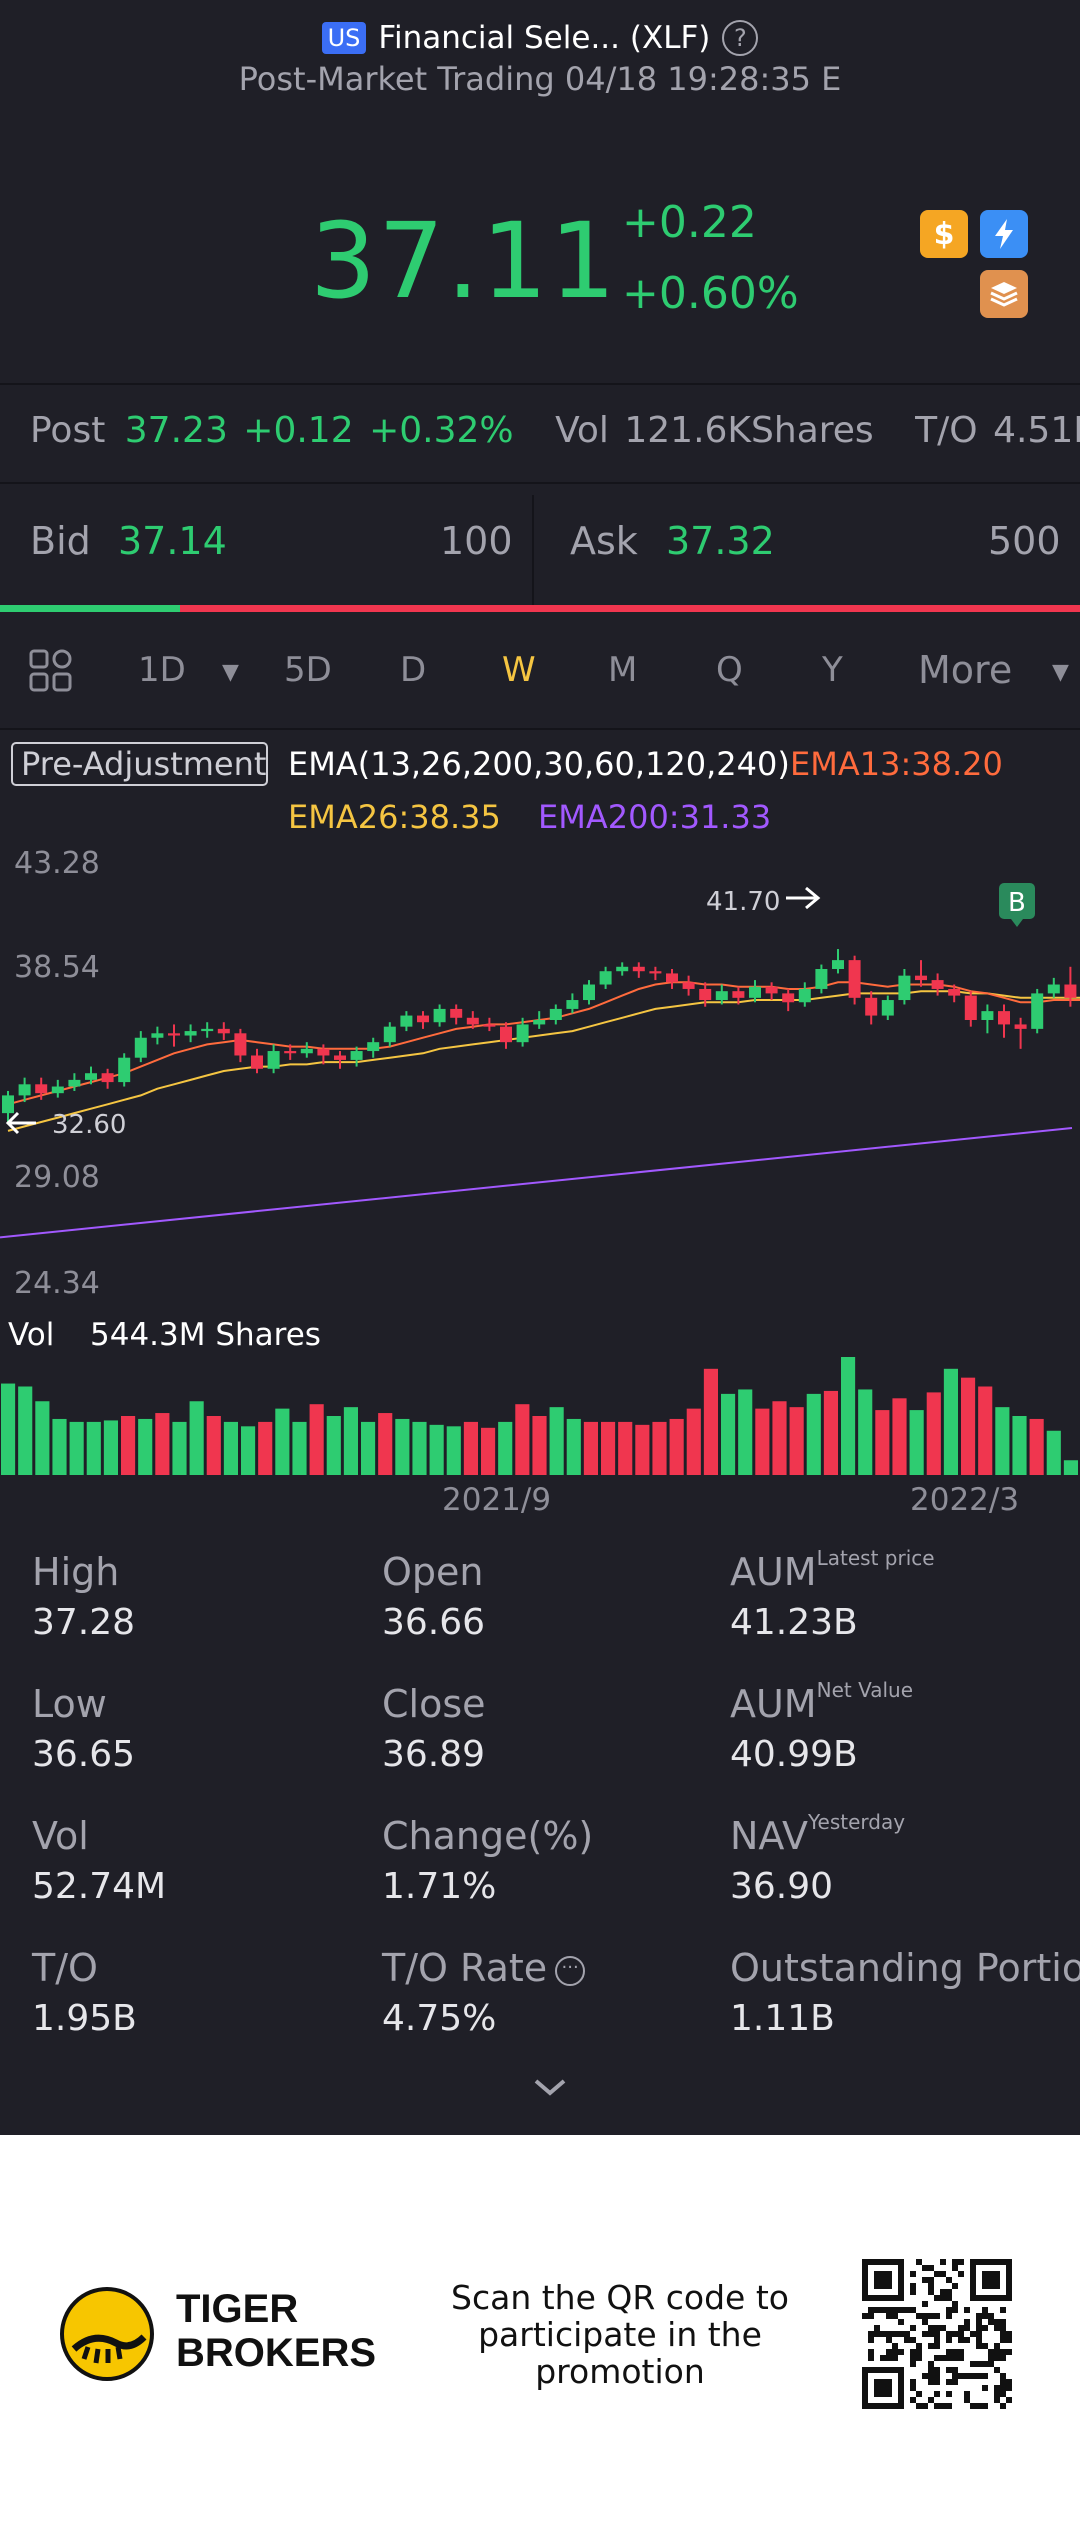 Image resolution: width=1080 pixels, height=2530 pixels. Describe the element at coordinates (533, 550) in the screenshot. I see `bid-ask-divider` at that location.